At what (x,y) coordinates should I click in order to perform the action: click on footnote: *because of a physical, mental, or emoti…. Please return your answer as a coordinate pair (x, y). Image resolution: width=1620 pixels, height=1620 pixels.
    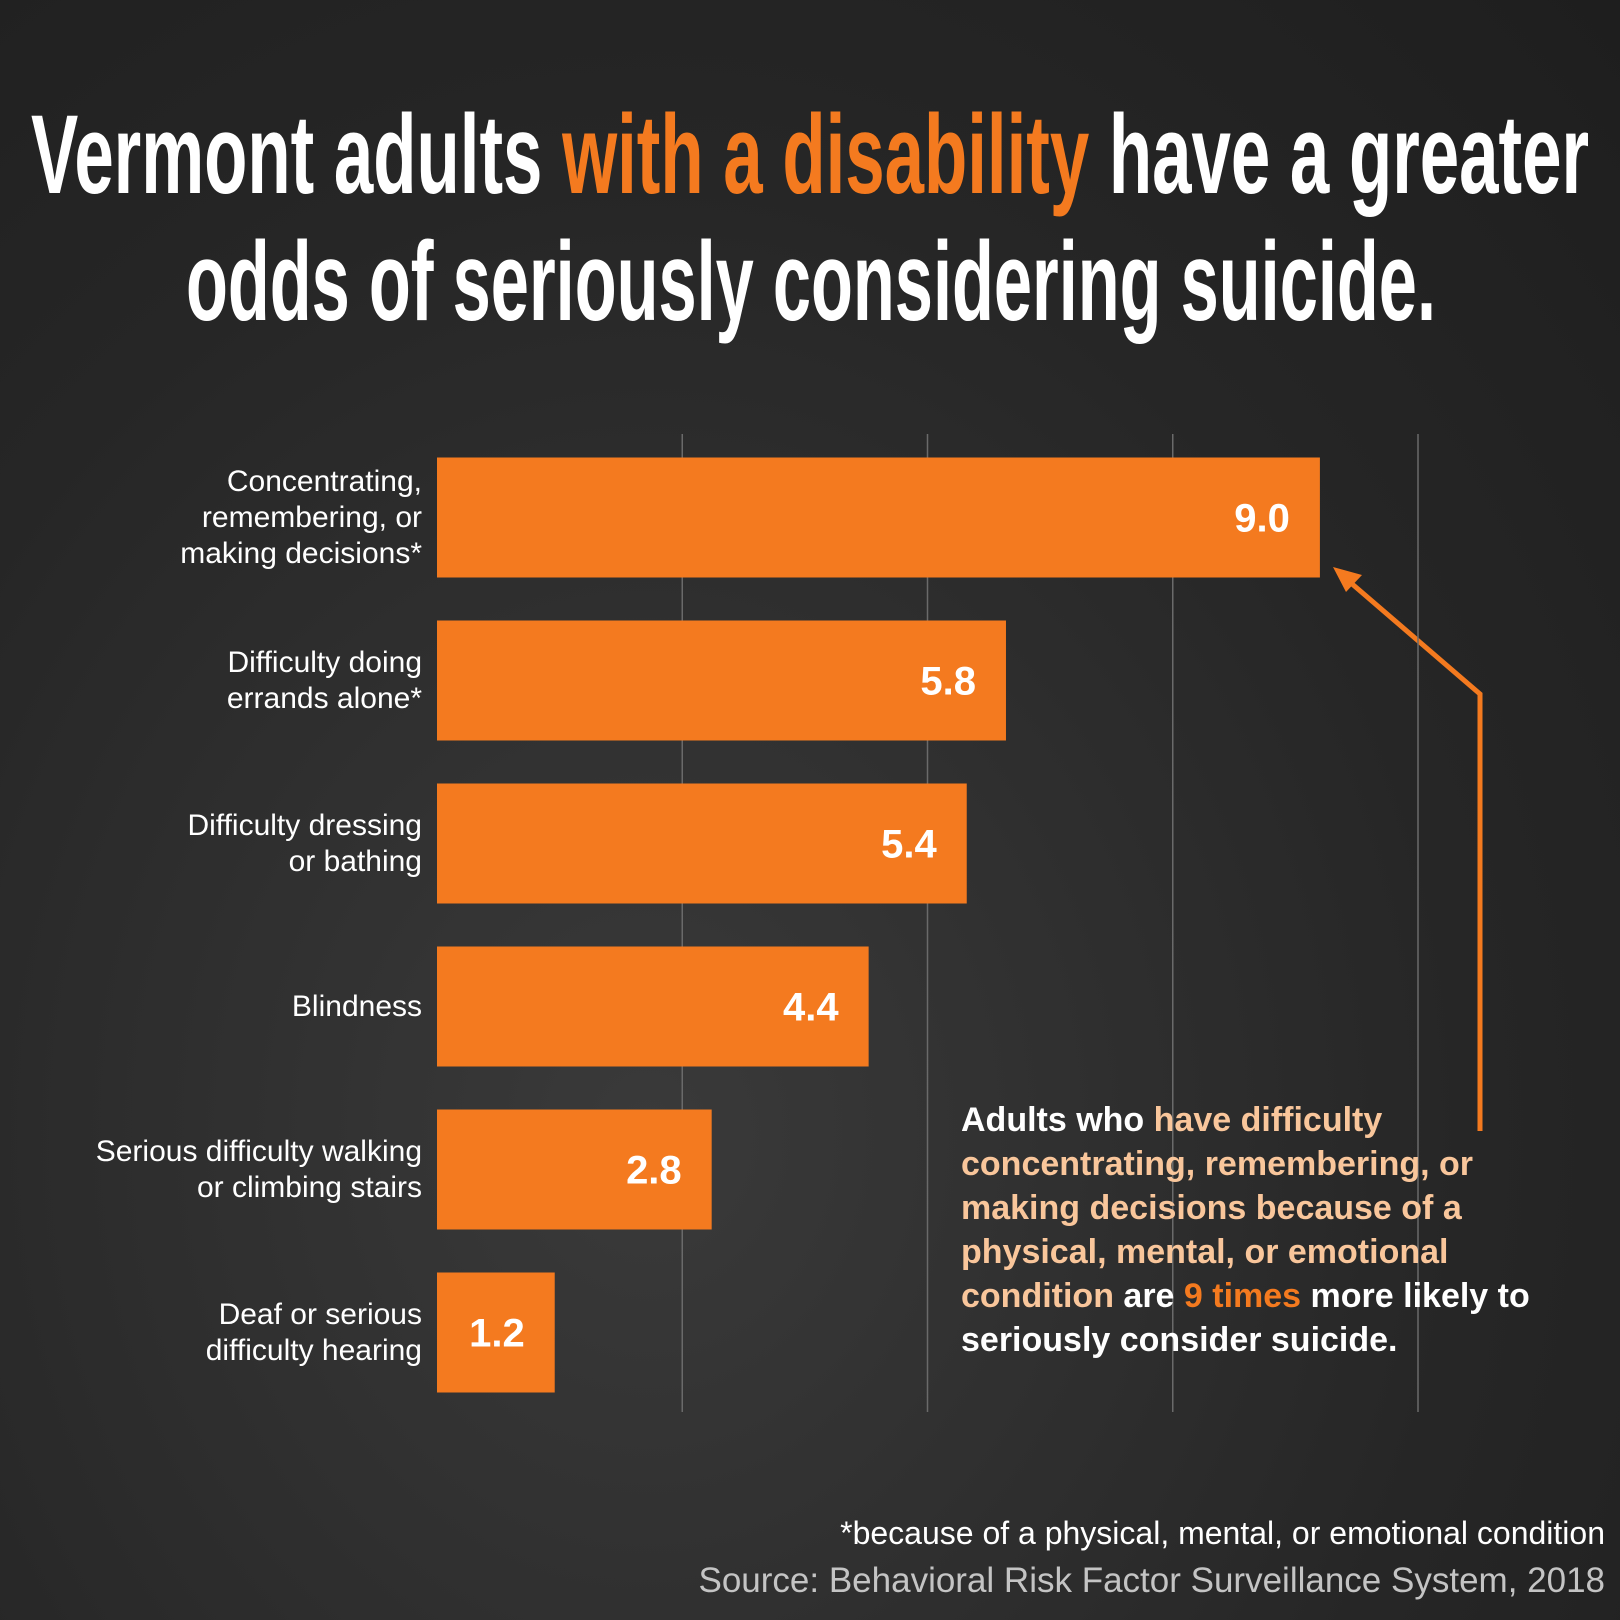
    Looking at the image, I should click on (1222, 1533).